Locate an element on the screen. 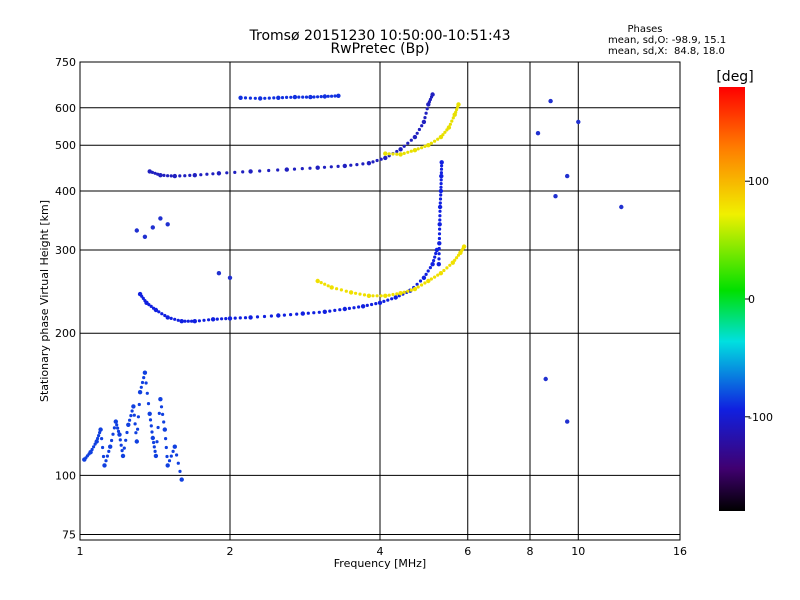  x-axis-label: Frequency [MHz] is located at coordinates (380, 563).